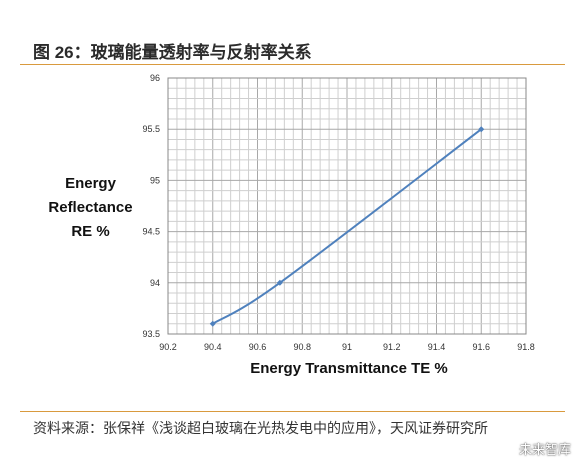 The image size is (585, 471). What do you see at coordinates (90, 231) in the screenshot?
I see `y-axis-label-line-3: RE %` at bounding box center [90, 231].